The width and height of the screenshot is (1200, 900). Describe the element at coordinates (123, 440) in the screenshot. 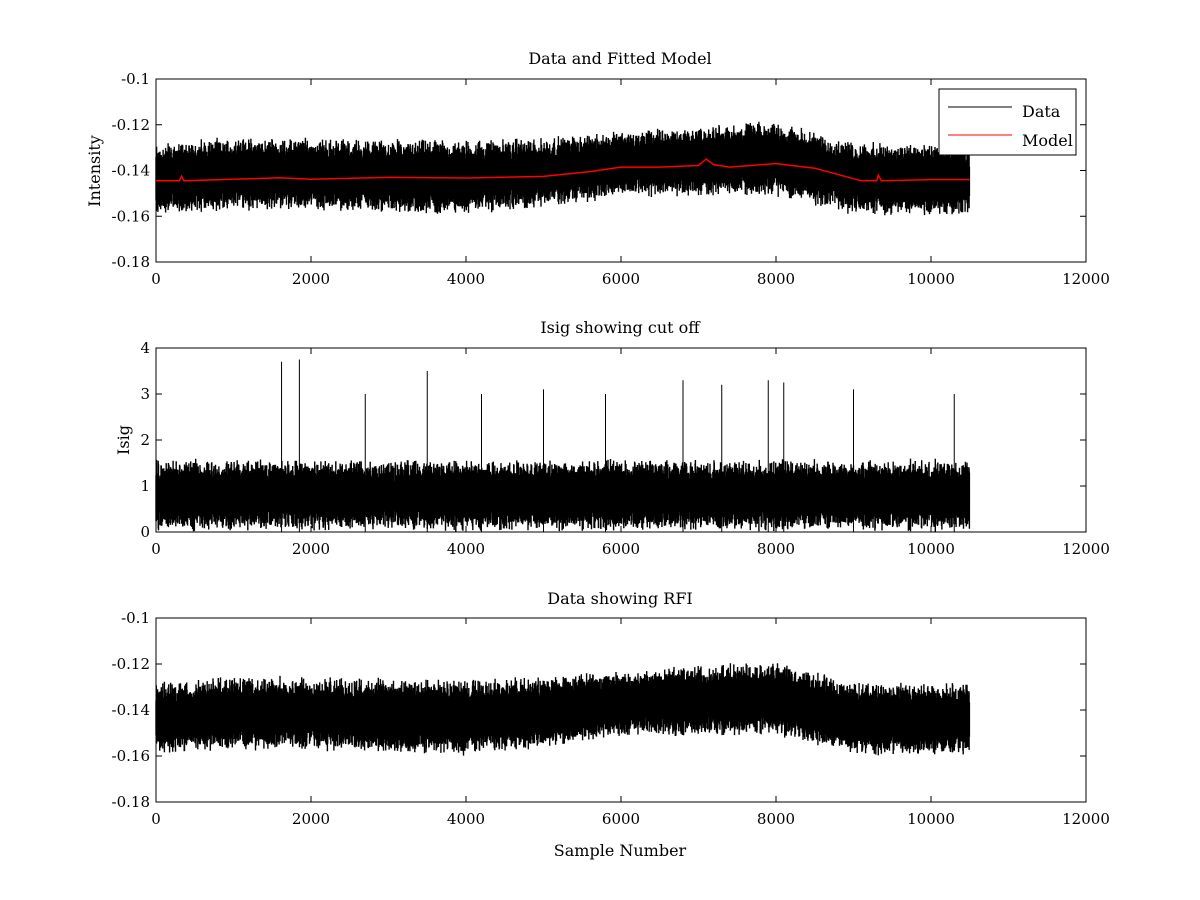

I see `y-axis-label: Isig` at that location.